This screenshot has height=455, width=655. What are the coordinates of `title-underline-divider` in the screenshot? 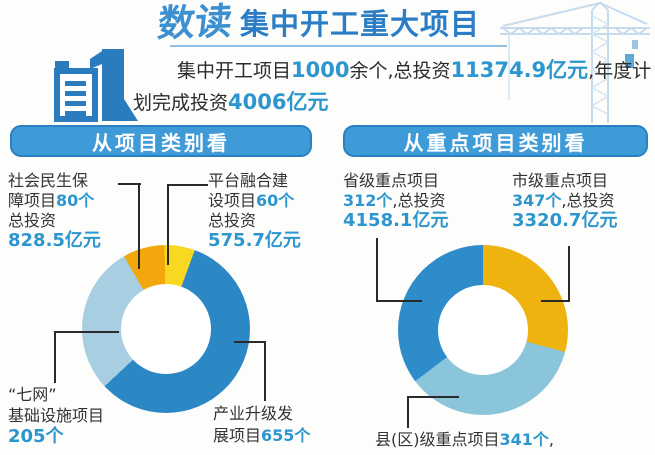 It's located at (338, 46).